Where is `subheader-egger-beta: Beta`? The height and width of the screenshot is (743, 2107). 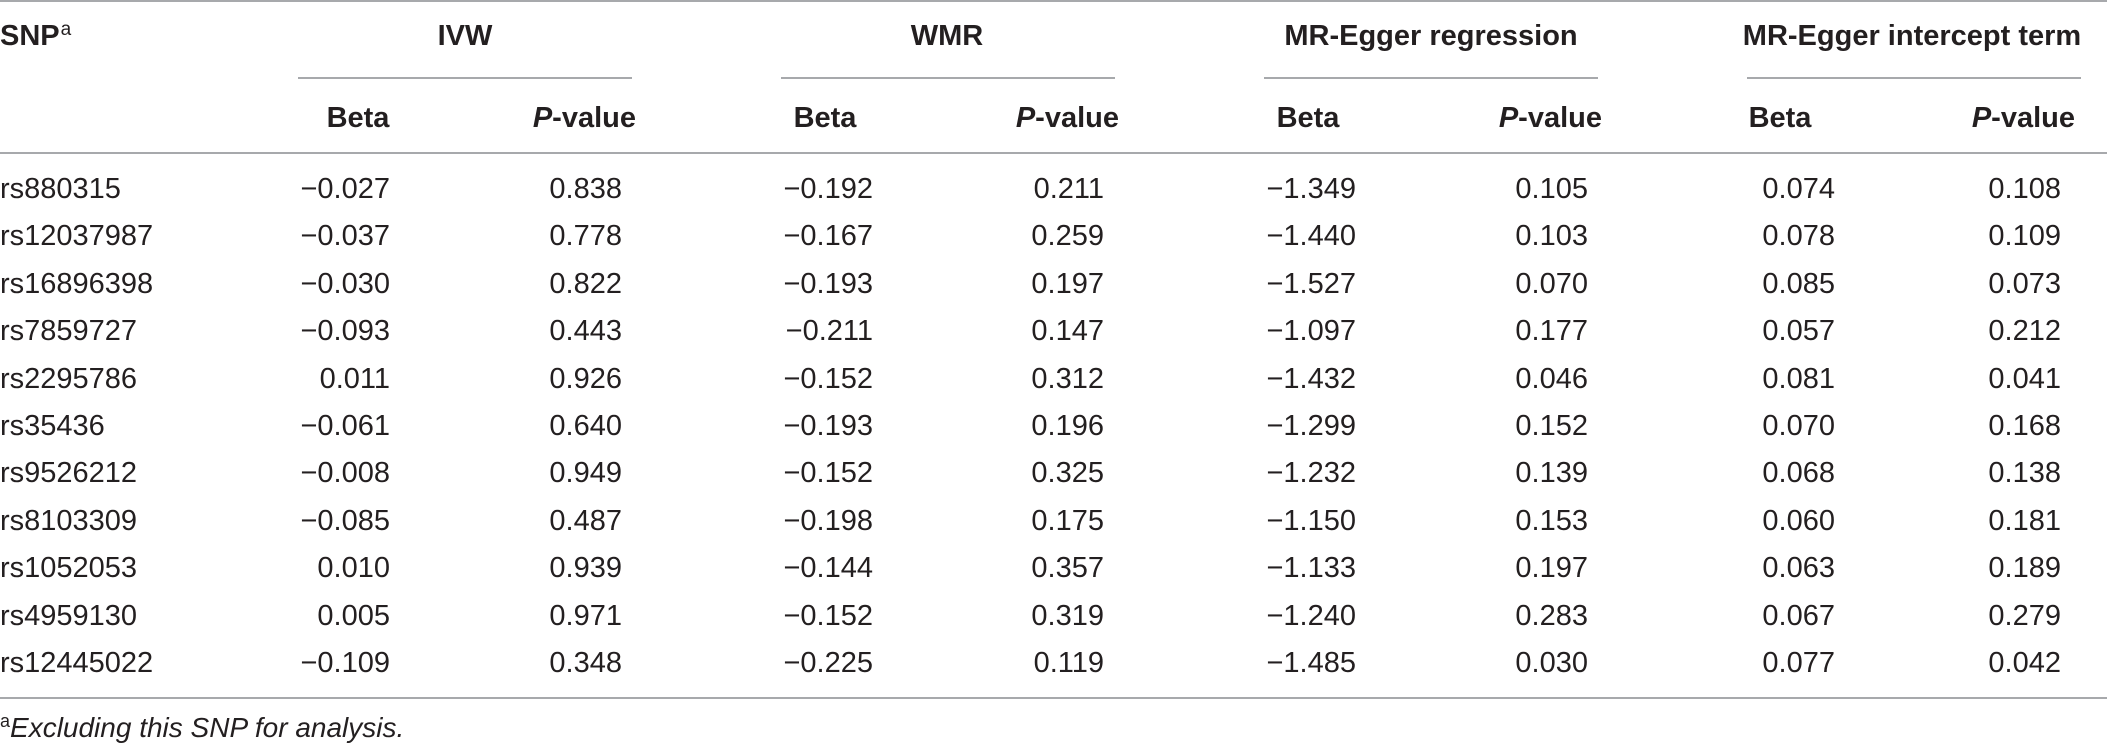 subheader-egger-beta: Beta is located at coordinates (1308, 118).